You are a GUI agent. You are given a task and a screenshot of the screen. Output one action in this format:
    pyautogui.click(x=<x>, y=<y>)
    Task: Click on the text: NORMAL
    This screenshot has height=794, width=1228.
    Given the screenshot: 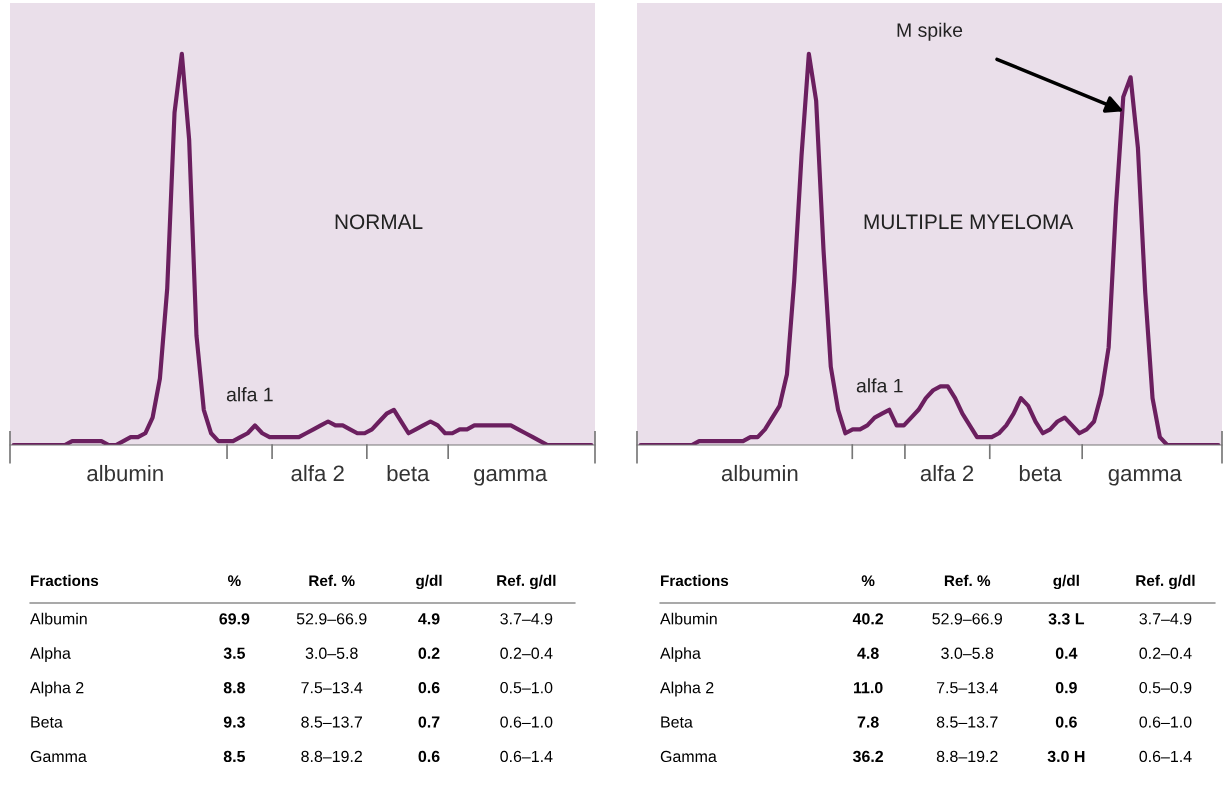 What is the action you would take?
    pyautogui.click(x=379, y=222)
    